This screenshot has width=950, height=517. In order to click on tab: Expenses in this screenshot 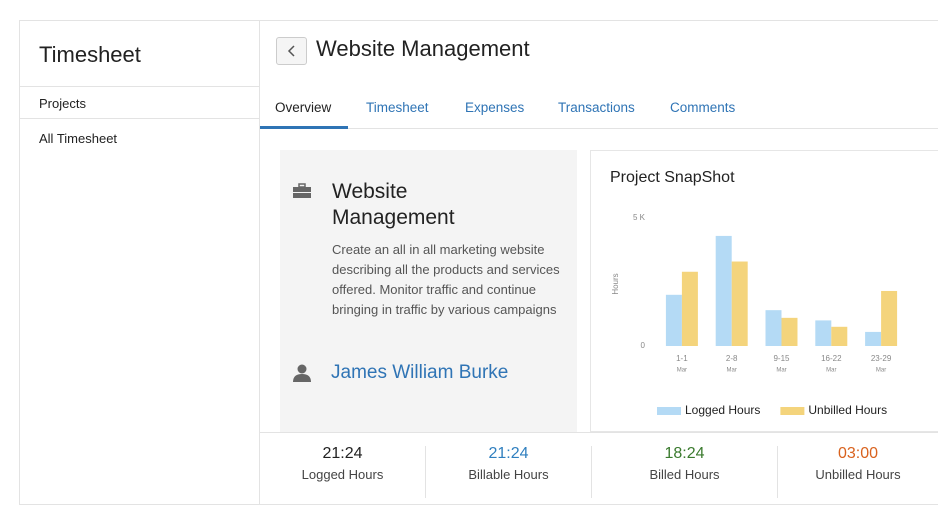, I will do `click(495, 107)`.